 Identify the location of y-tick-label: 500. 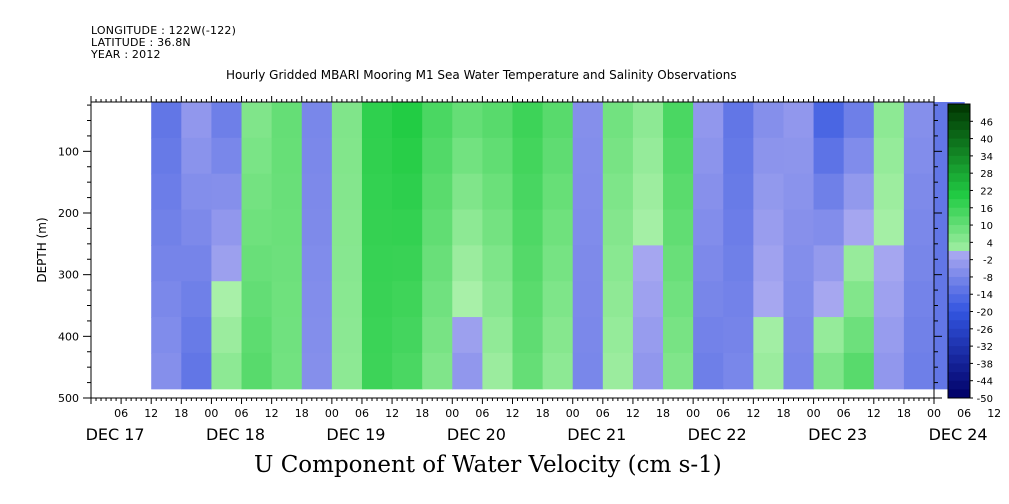
(68, 398).